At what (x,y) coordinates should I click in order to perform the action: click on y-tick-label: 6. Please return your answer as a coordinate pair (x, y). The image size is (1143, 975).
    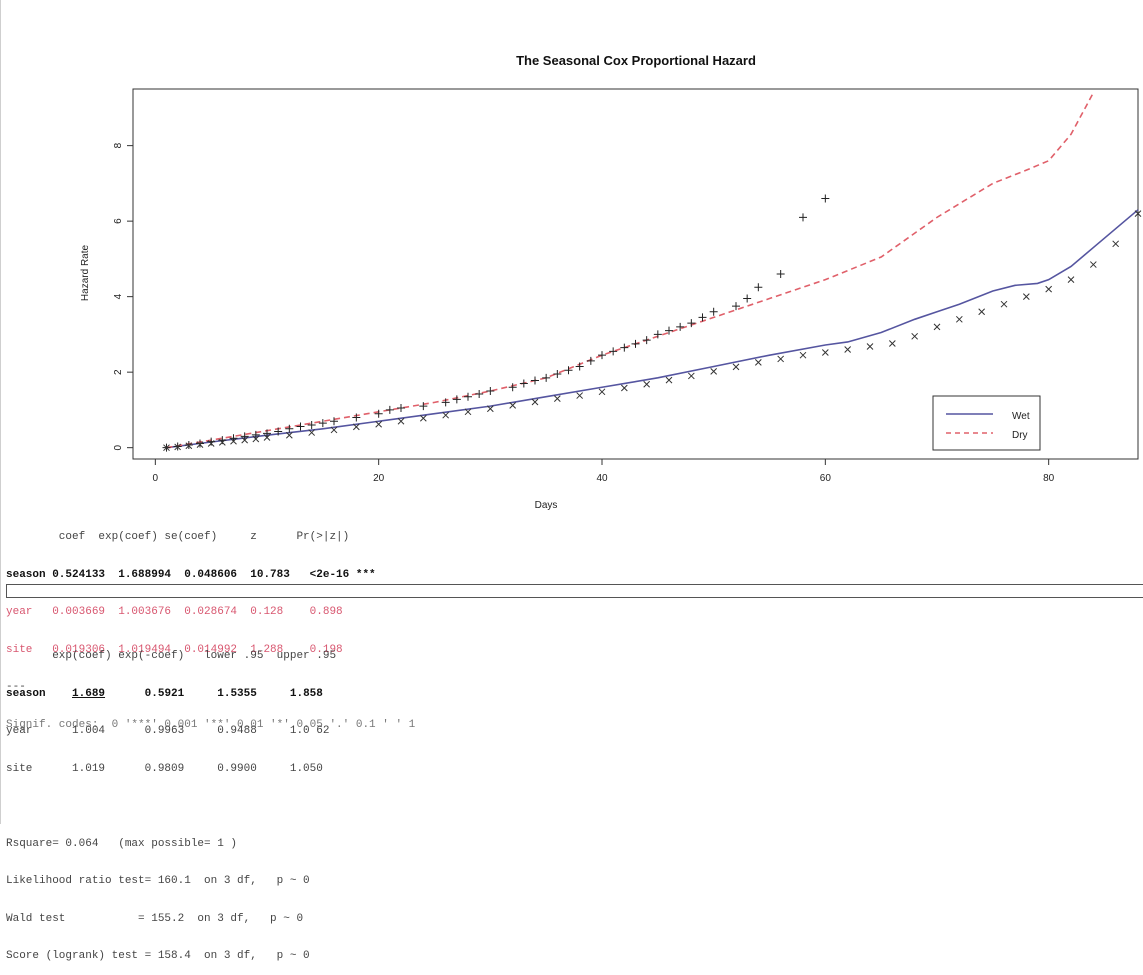
    Looking at the image, I should click on (118, 221).